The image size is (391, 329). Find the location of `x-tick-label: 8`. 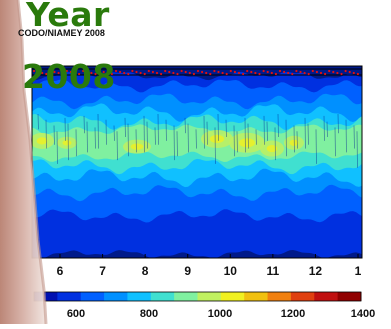

x-tick-label: 8 is located at coordinates (145, 271).